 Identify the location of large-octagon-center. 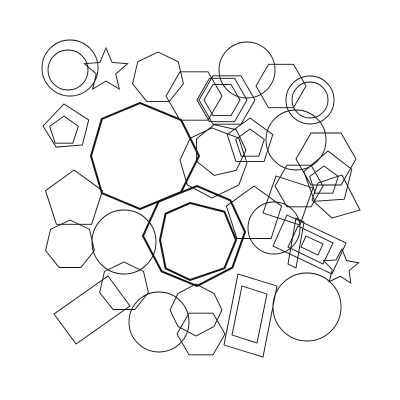
(194, 236).